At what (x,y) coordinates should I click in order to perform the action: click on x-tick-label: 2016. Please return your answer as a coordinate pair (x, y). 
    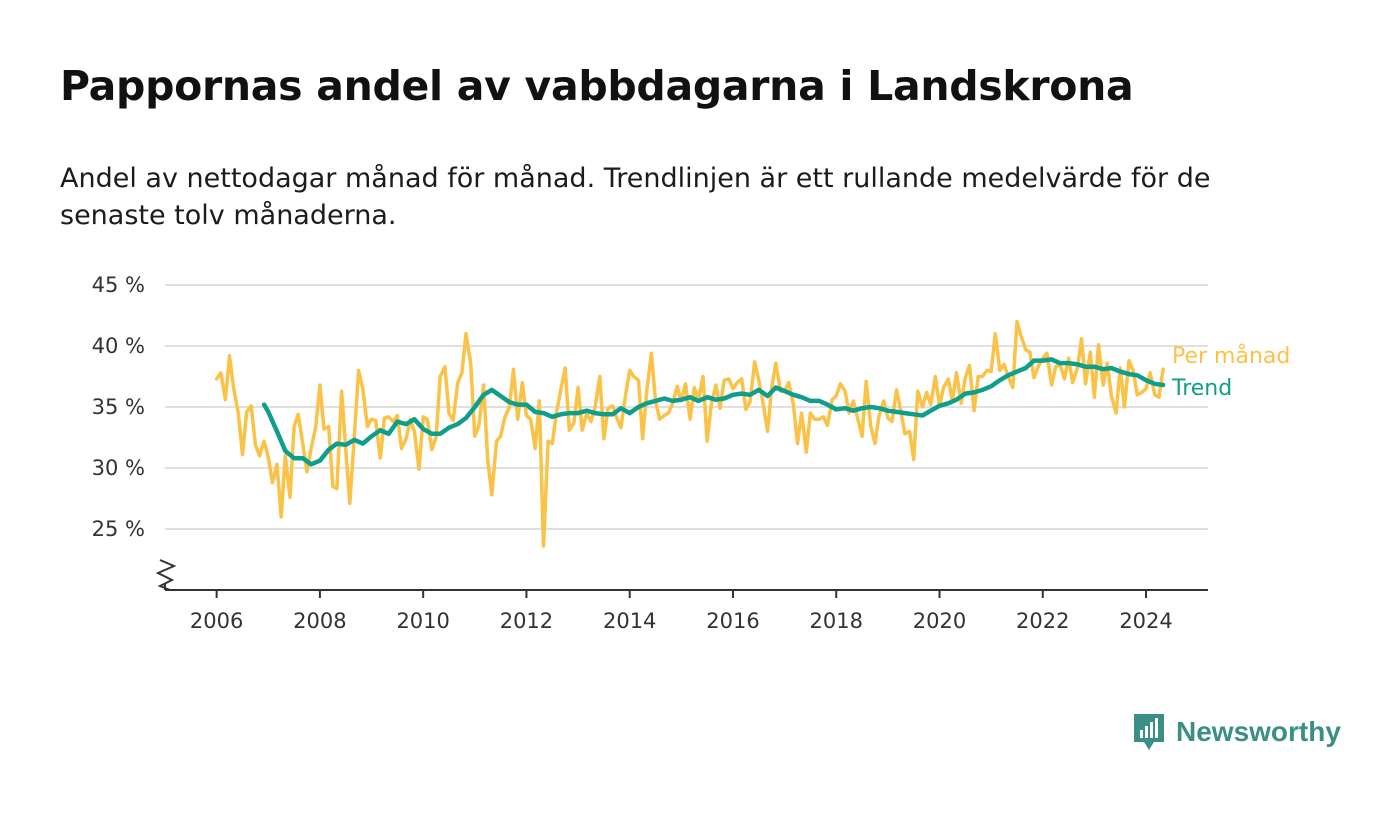
    Looking at the image, I should click on (732, 621).